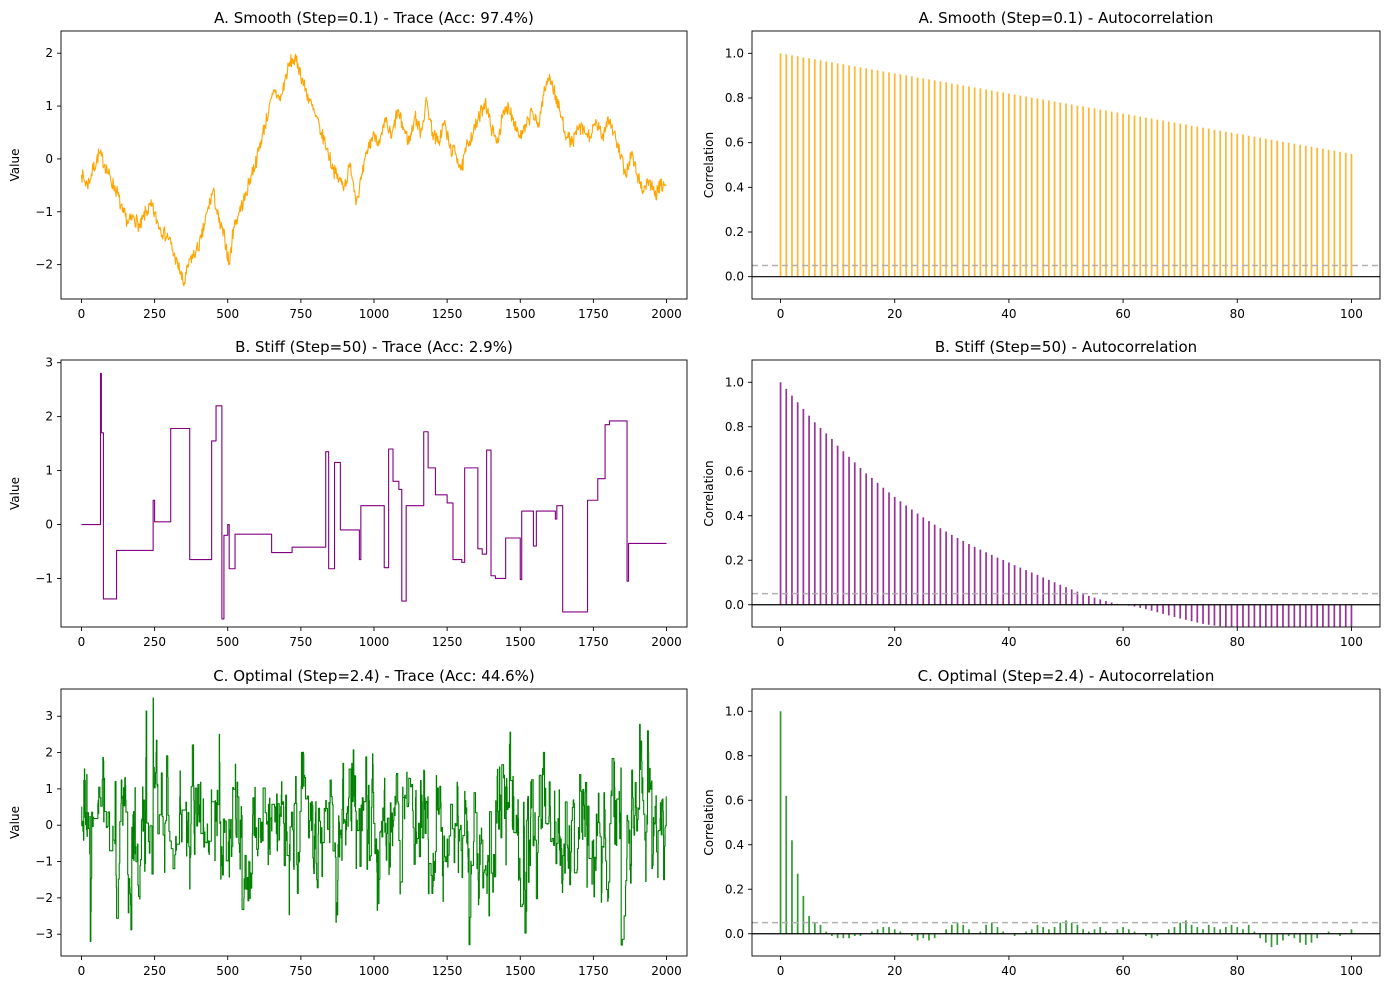 This screenshot has width=1389, height=989. What do you see at coordinates (44, 898) in the screenshot?
I see `y-tick-label: −2` at bounding box center [44, 898].